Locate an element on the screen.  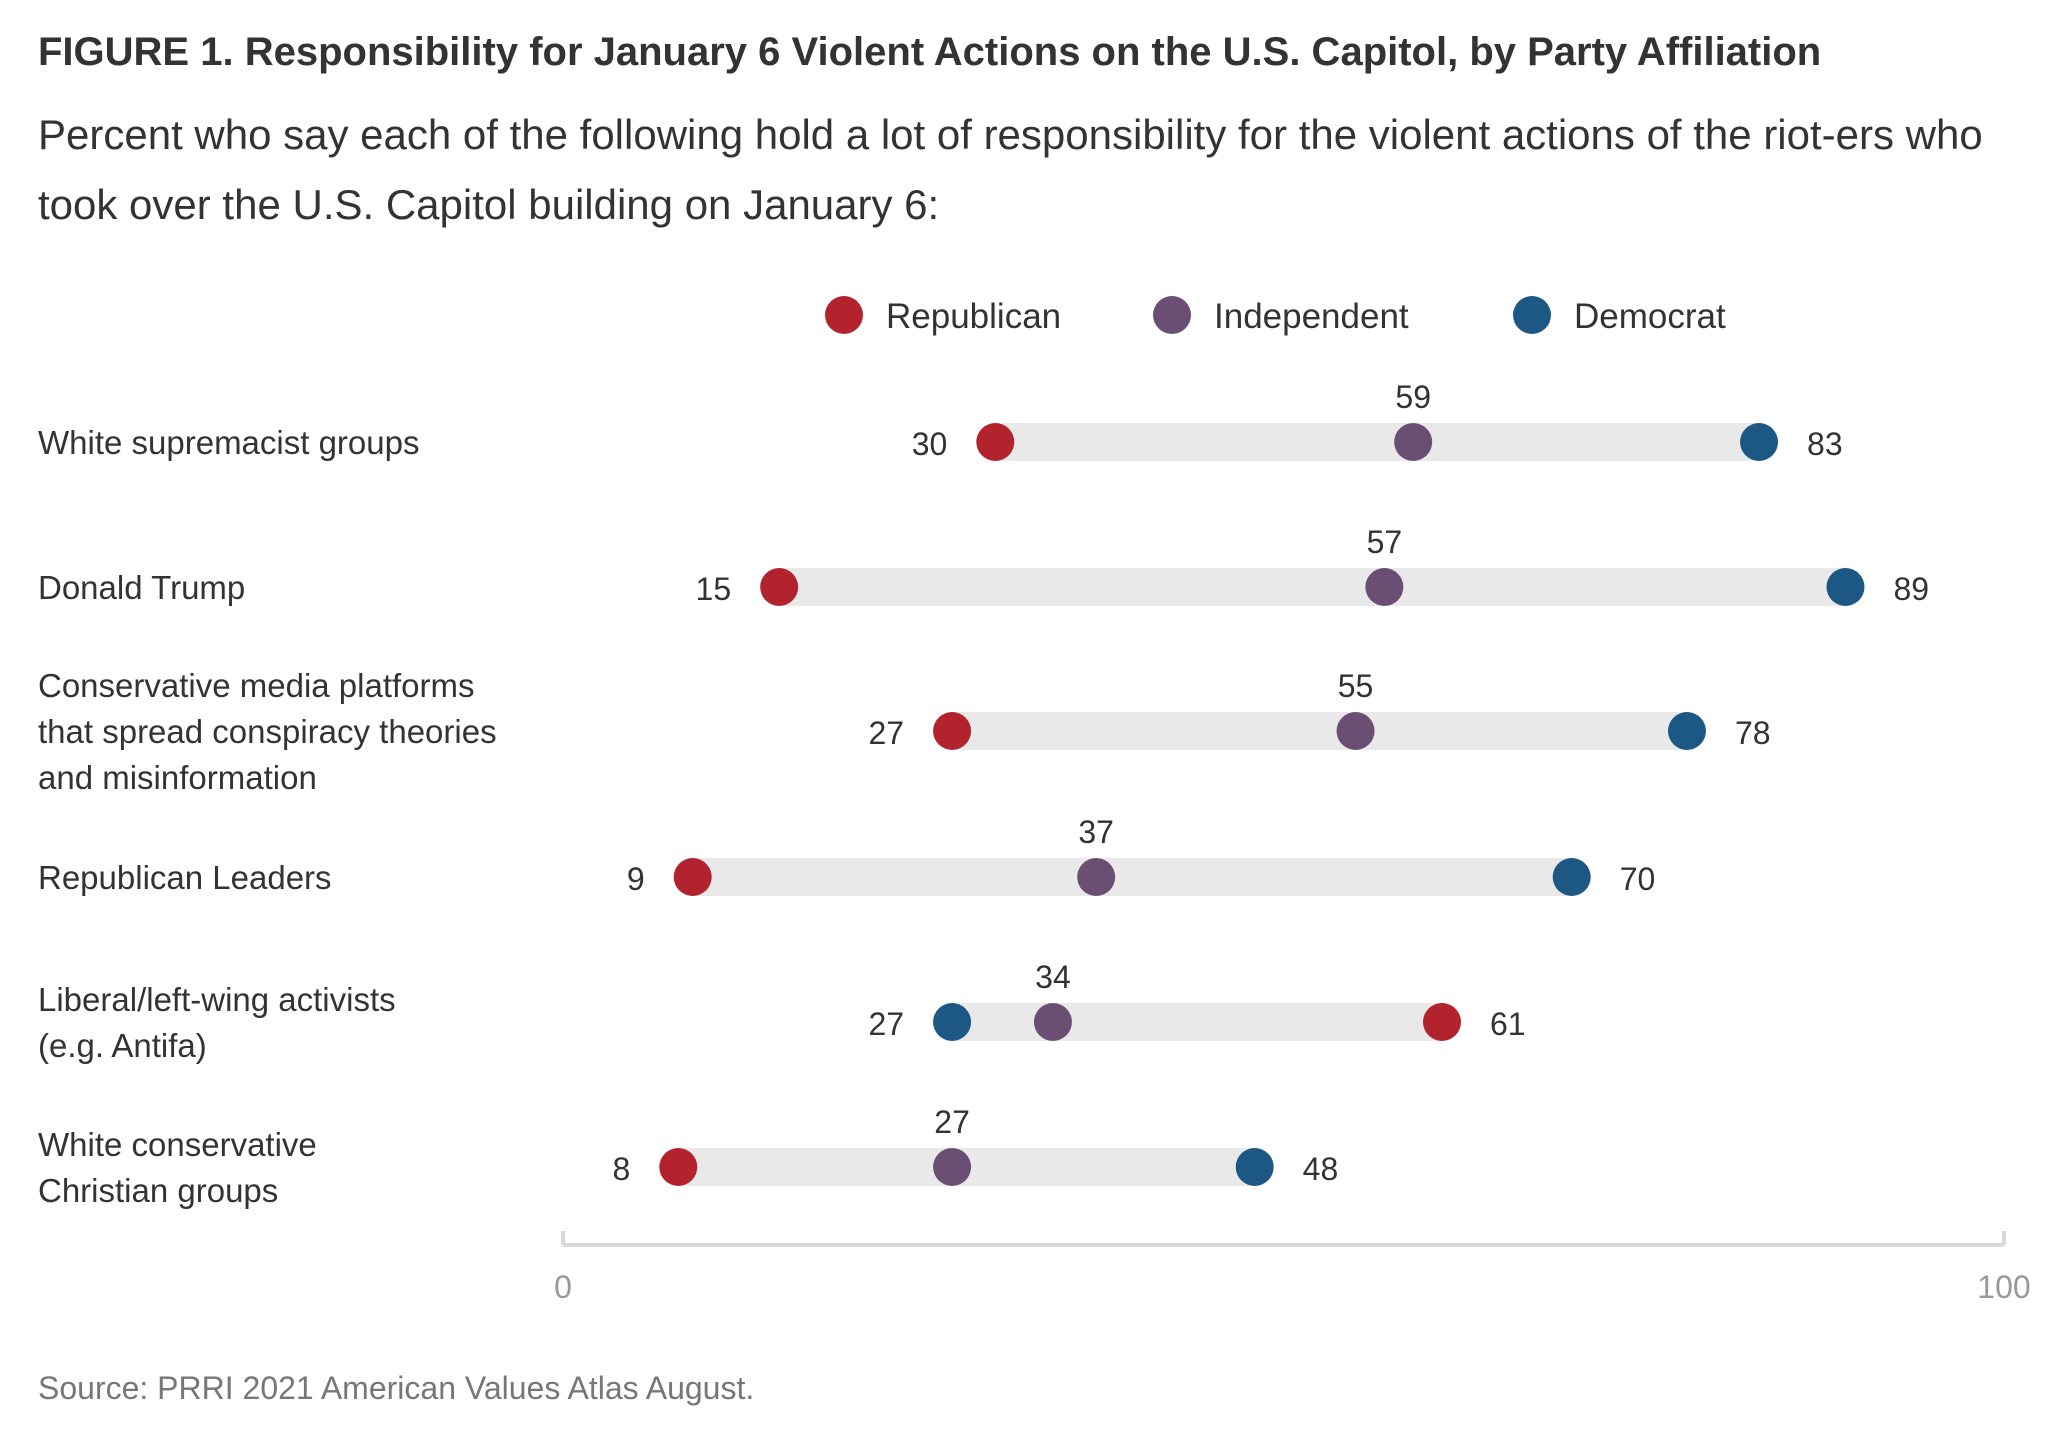
data-label-republican: 61 is located at coordinates (1508, 1024).